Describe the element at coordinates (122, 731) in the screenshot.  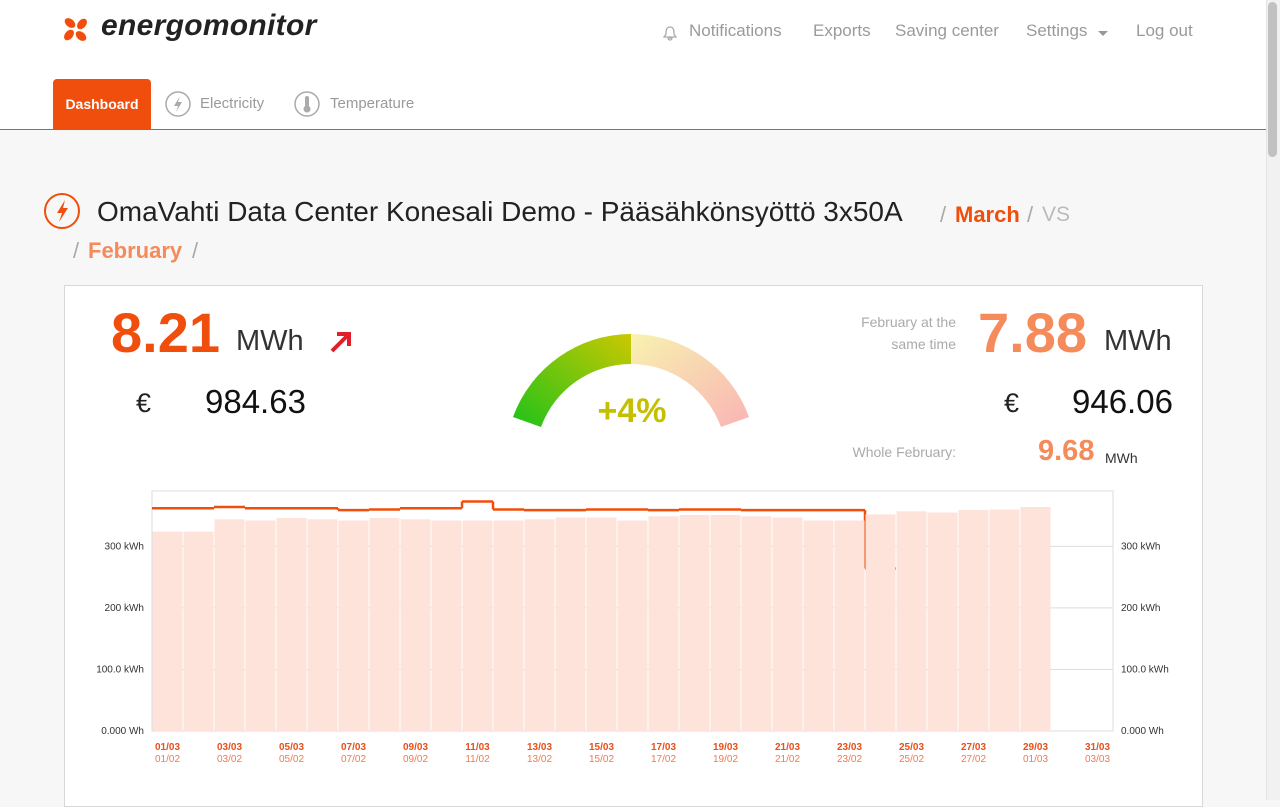
I see `y-tick-label: 0.000 Wh` at that location.